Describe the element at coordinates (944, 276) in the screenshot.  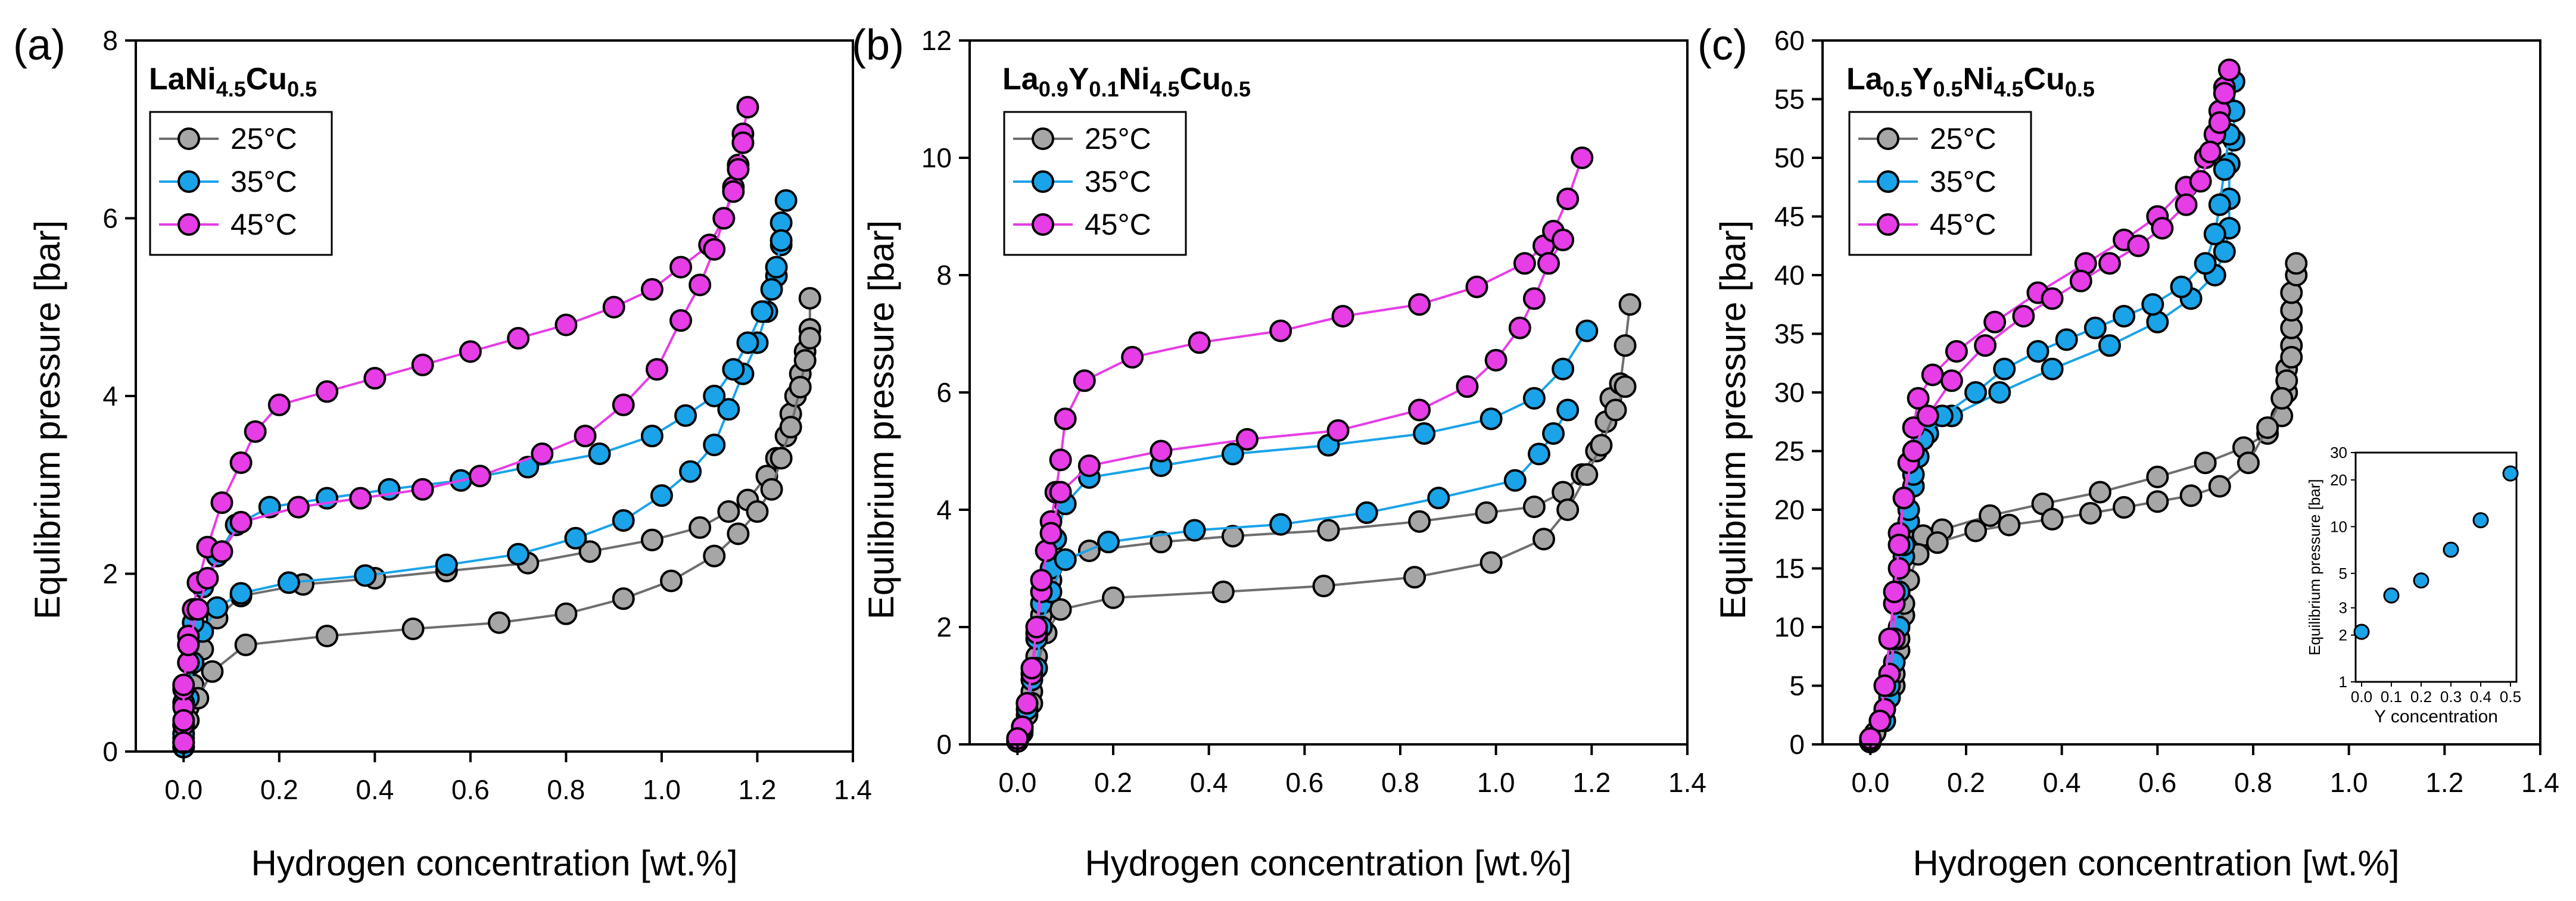
I see `y-tick-label: 8` at that location.